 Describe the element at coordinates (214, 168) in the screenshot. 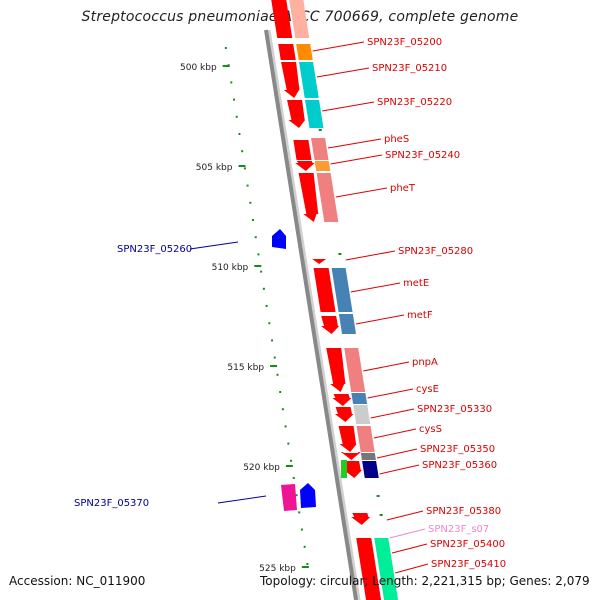

I see `ruler-tick-label: 505 kbp` at that location.